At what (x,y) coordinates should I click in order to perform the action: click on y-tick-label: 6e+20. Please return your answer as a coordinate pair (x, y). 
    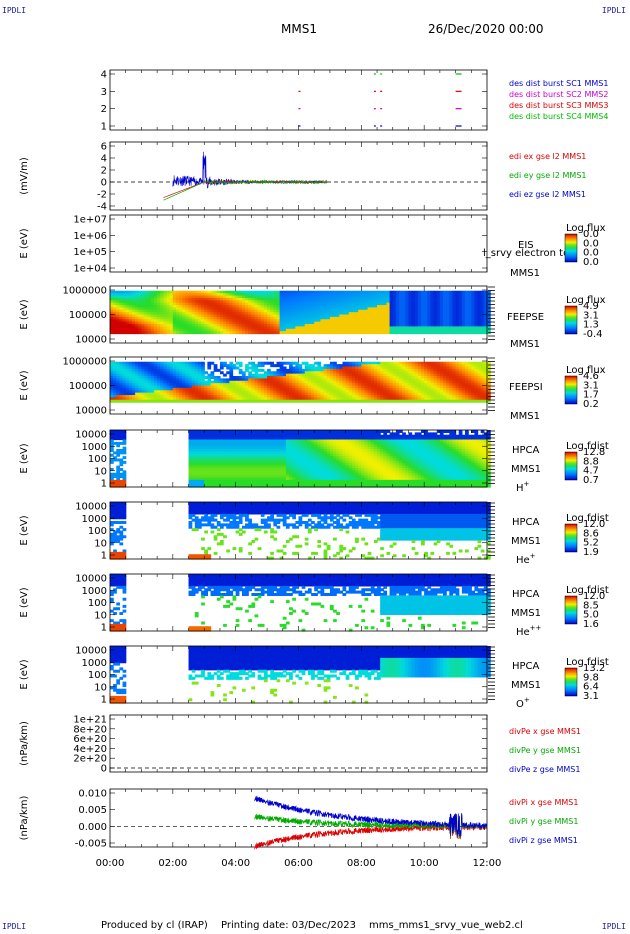
    Looking at the image, I should click on (90, 739).